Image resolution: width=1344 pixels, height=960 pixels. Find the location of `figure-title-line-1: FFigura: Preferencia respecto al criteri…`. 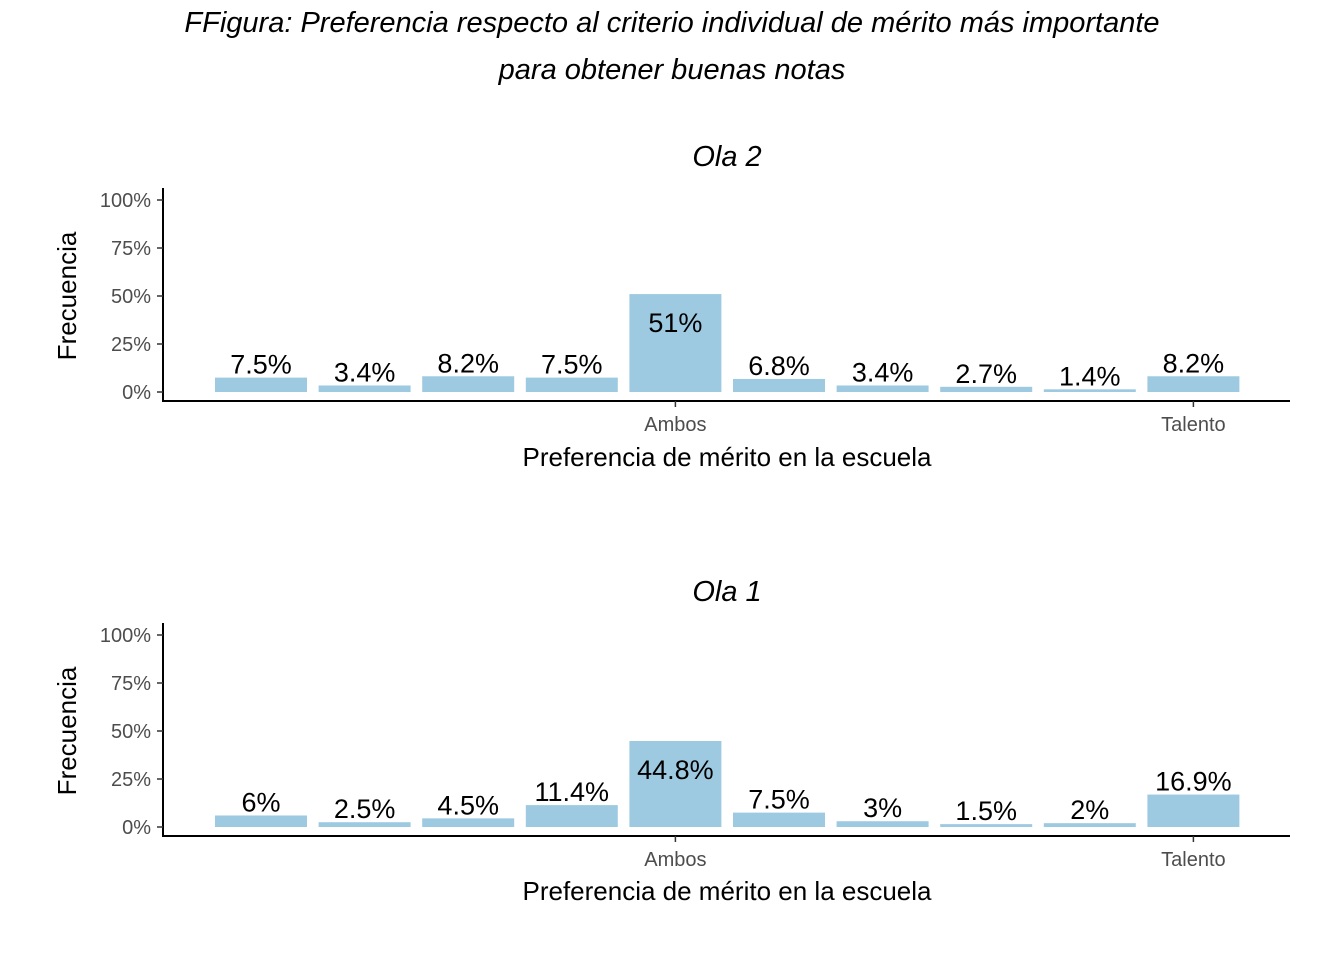

figure-title-line-1: FFigura: Preferencia respecto al criteri… is located at coordinates (671, 23).